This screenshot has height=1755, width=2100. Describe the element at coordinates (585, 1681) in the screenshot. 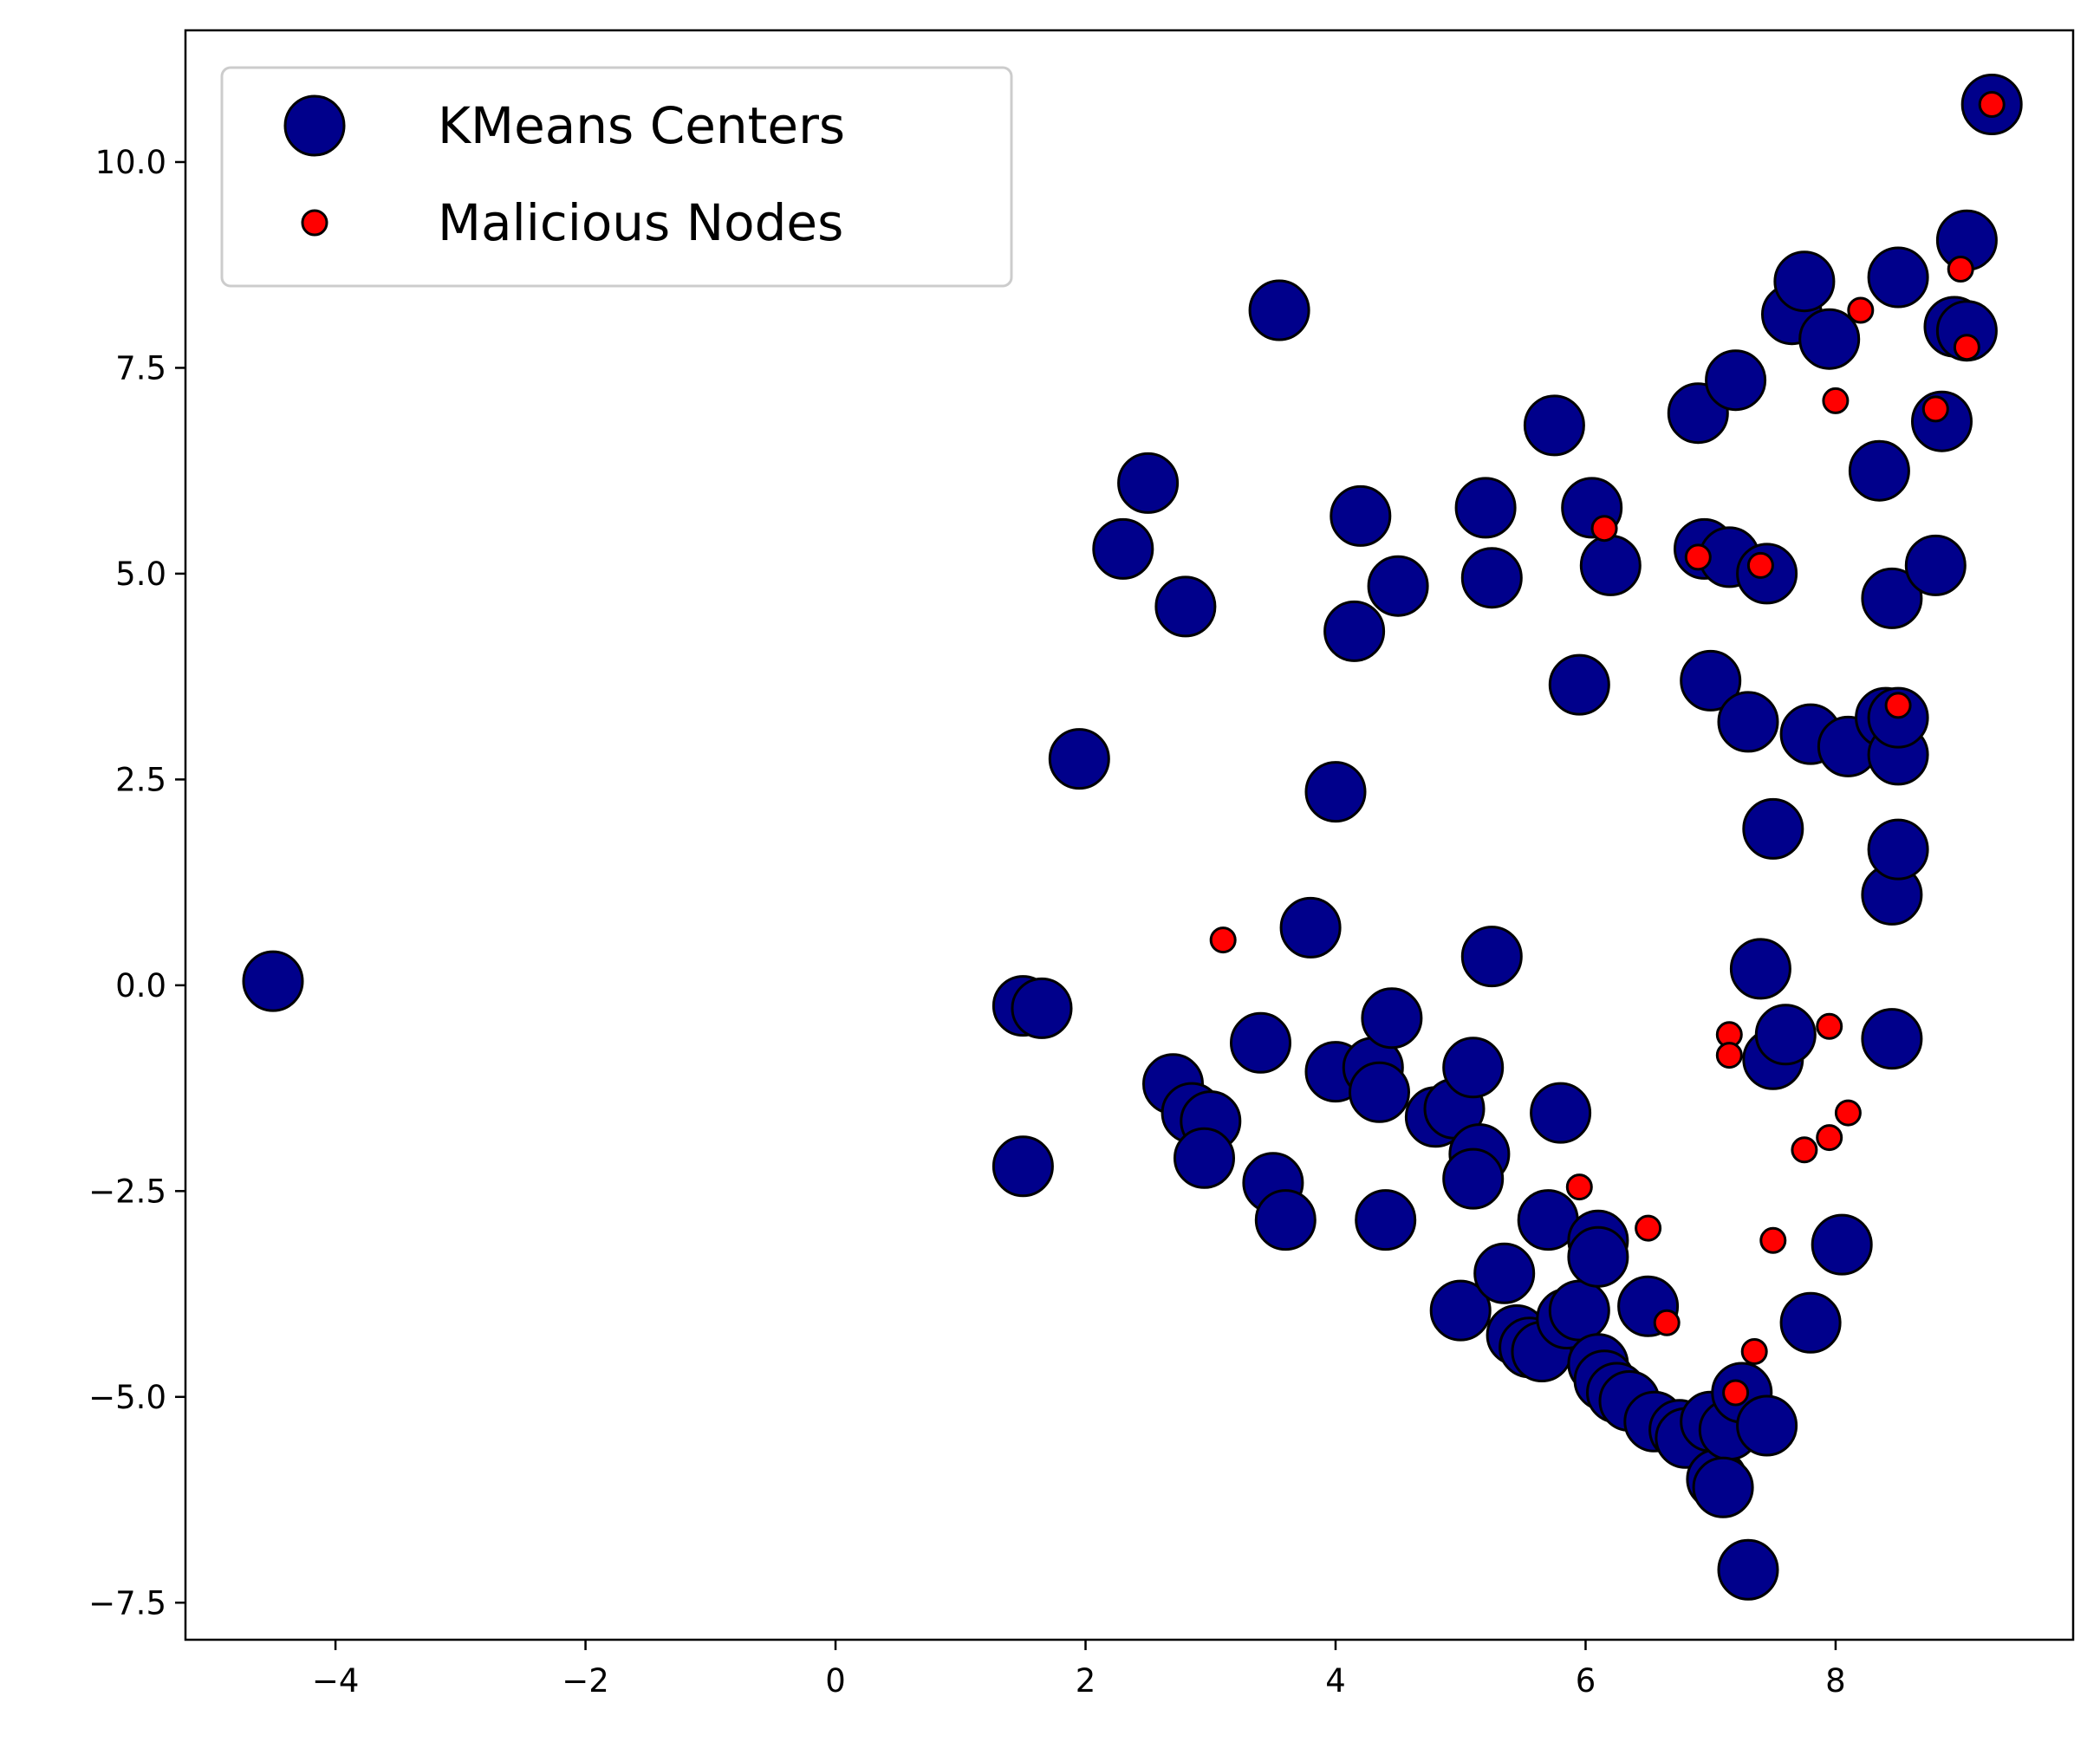

I see `x-tick-label: −2` at that location.